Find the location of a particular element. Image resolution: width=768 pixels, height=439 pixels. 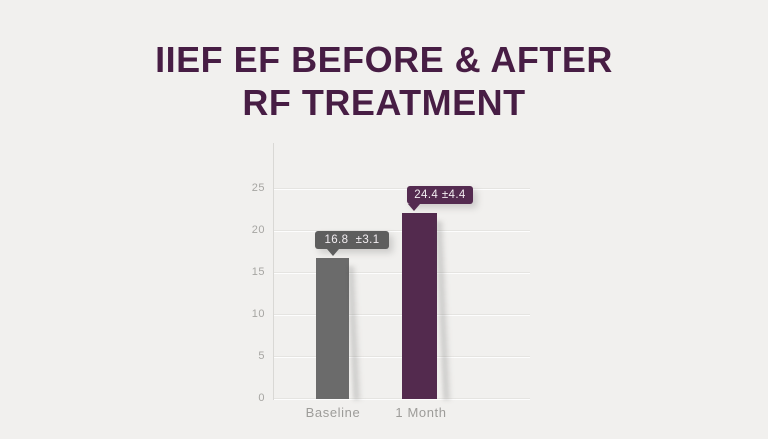

y-tick-label-10: 10 is located at coordinates (258, 314).